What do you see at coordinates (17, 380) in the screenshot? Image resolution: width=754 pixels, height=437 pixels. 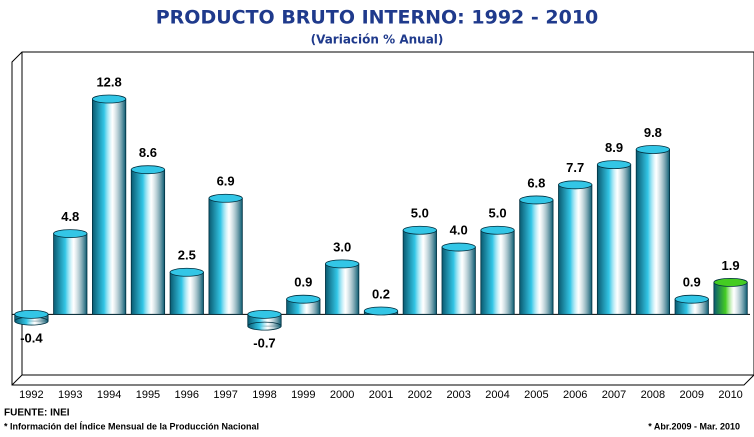 I see `floor-corner` at bounding box center [17, 380].